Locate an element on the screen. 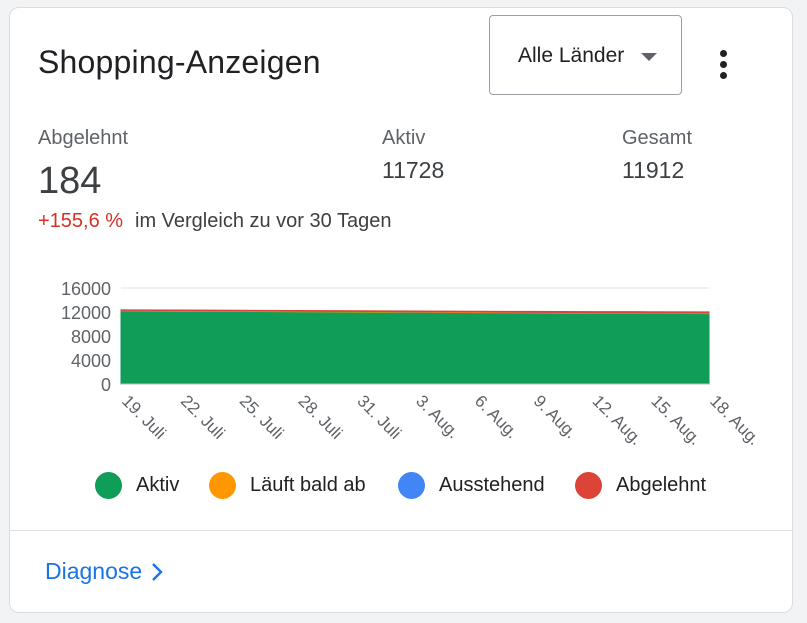 Image resolution: width=807 pixels, height=623 pixels. x-tick-label: 25. Juli is located at coordinates (262, 417).